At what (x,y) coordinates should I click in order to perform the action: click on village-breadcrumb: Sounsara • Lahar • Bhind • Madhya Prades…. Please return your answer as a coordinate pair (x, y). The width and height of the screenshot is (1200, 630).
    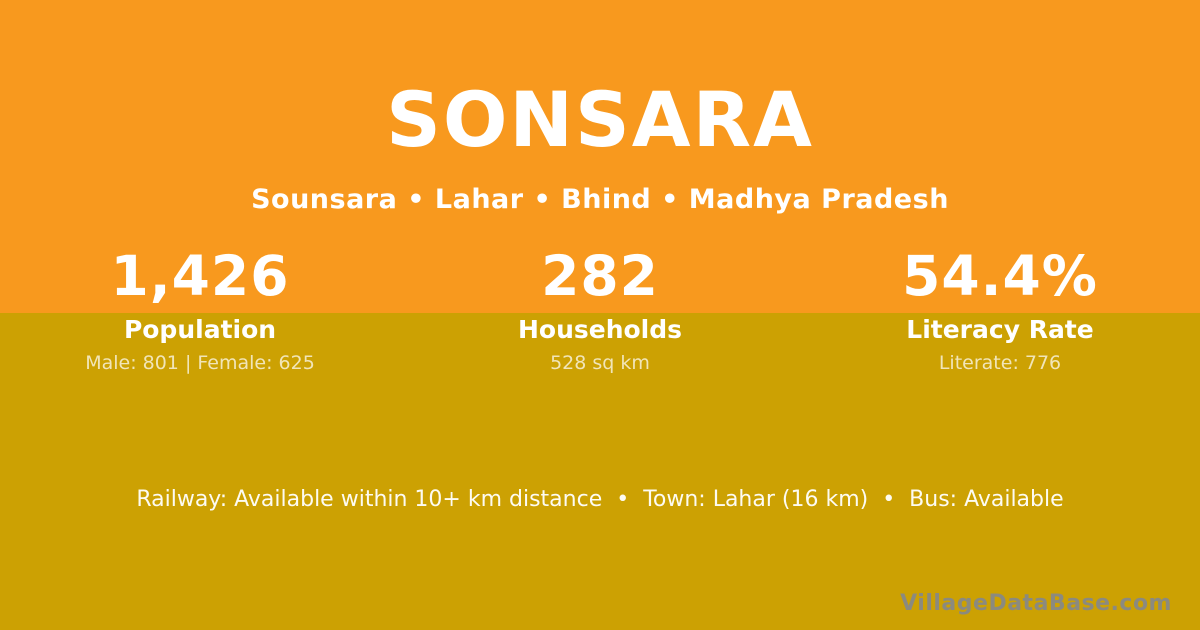
    Looking at the image, I should click on (600, 199).